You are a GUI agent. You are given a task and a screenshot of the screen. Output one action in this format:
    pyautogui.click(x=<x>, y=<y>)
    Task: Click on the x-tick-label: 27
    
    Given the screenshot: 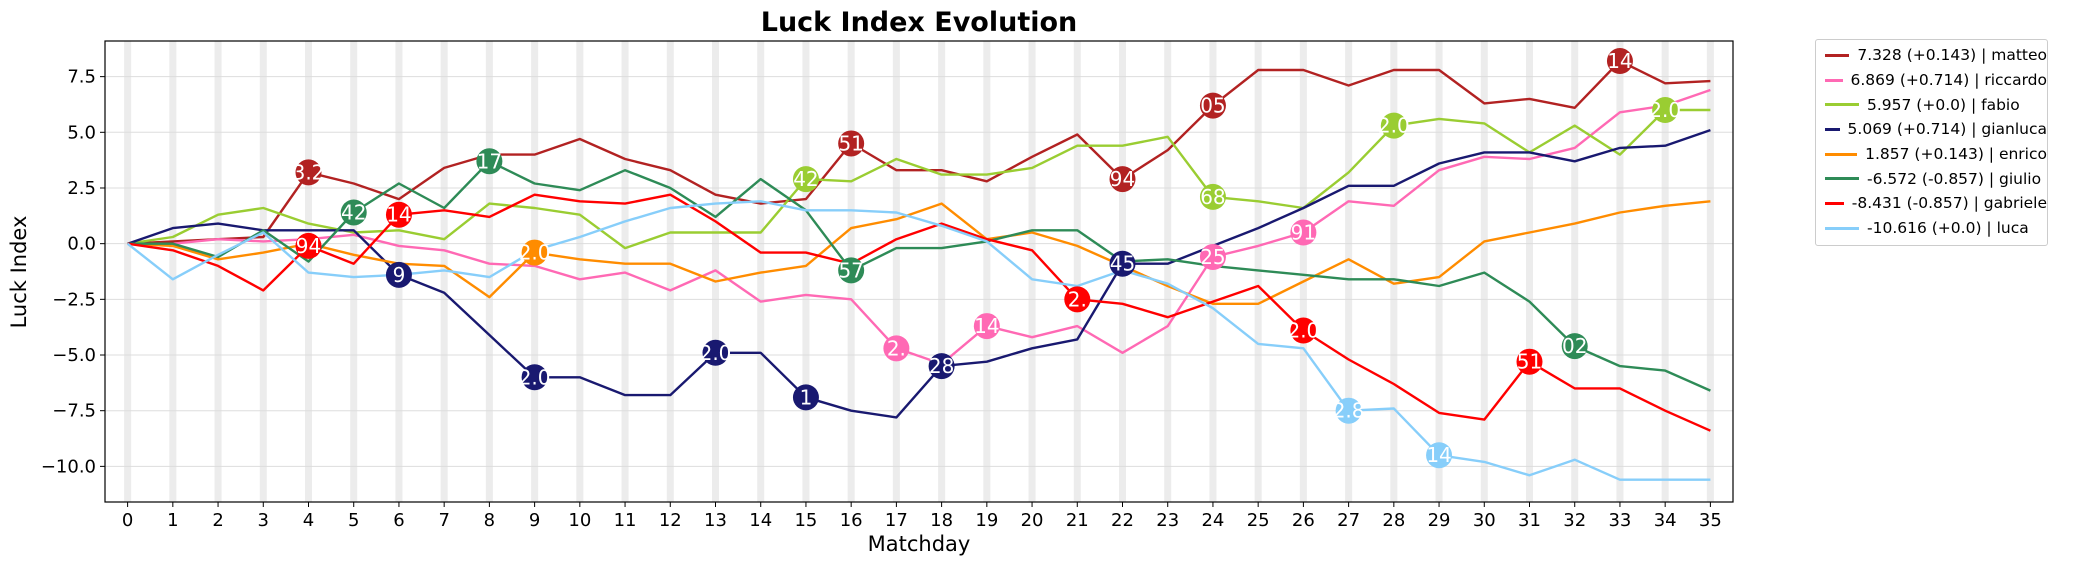 What is the action you would take?
    pyautogui.click(x=1348, y=520)
    